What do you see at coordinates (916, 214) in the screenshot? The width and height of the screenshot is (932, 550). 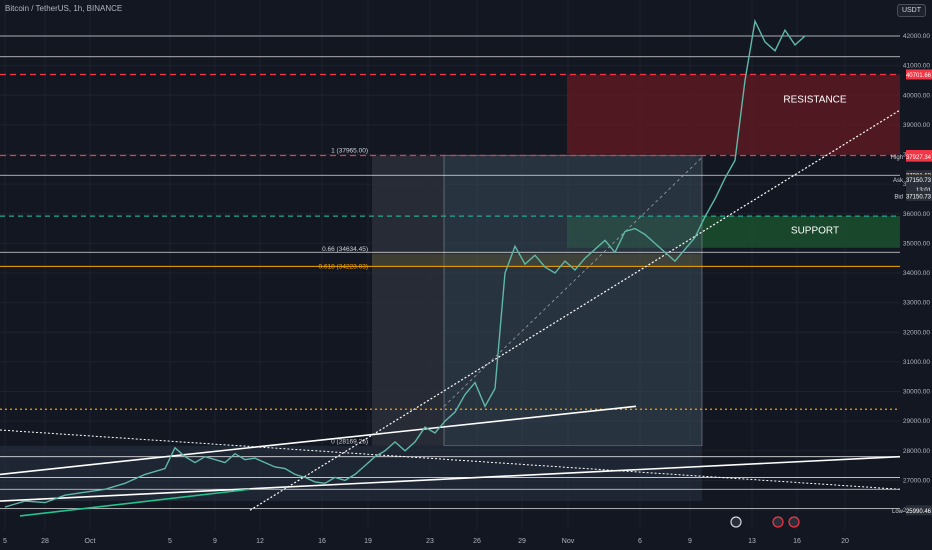 I see `price-tick-label: 36000.00` at bounding box center [916, 214].